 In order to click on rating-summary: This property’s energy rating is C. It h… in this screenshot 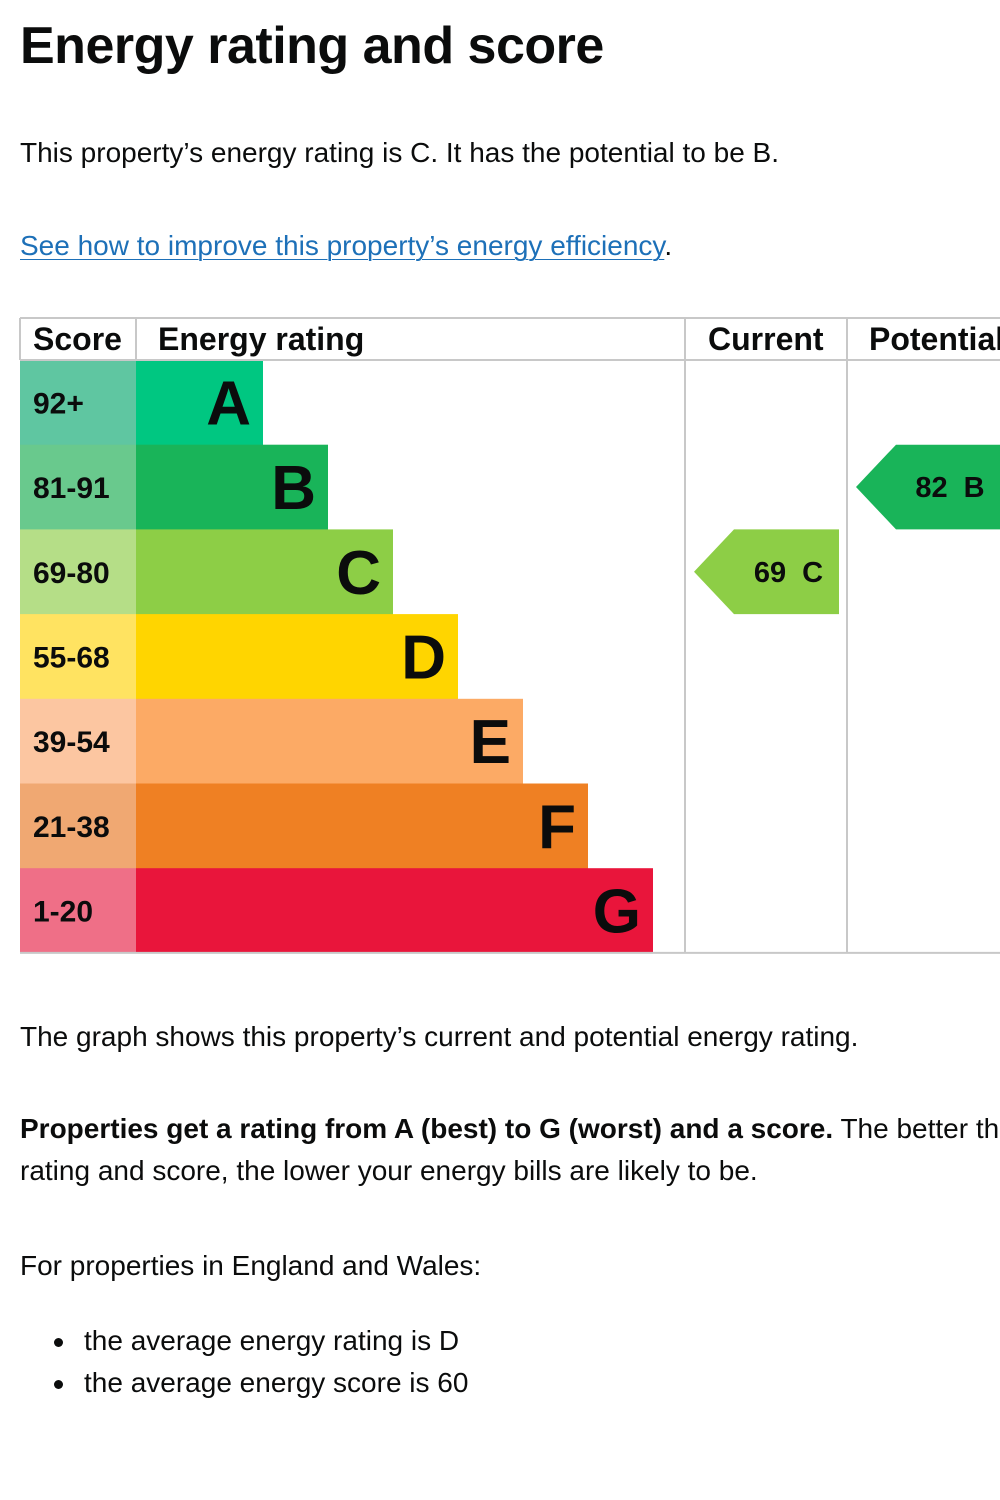, I will do `click(399, 152)`.